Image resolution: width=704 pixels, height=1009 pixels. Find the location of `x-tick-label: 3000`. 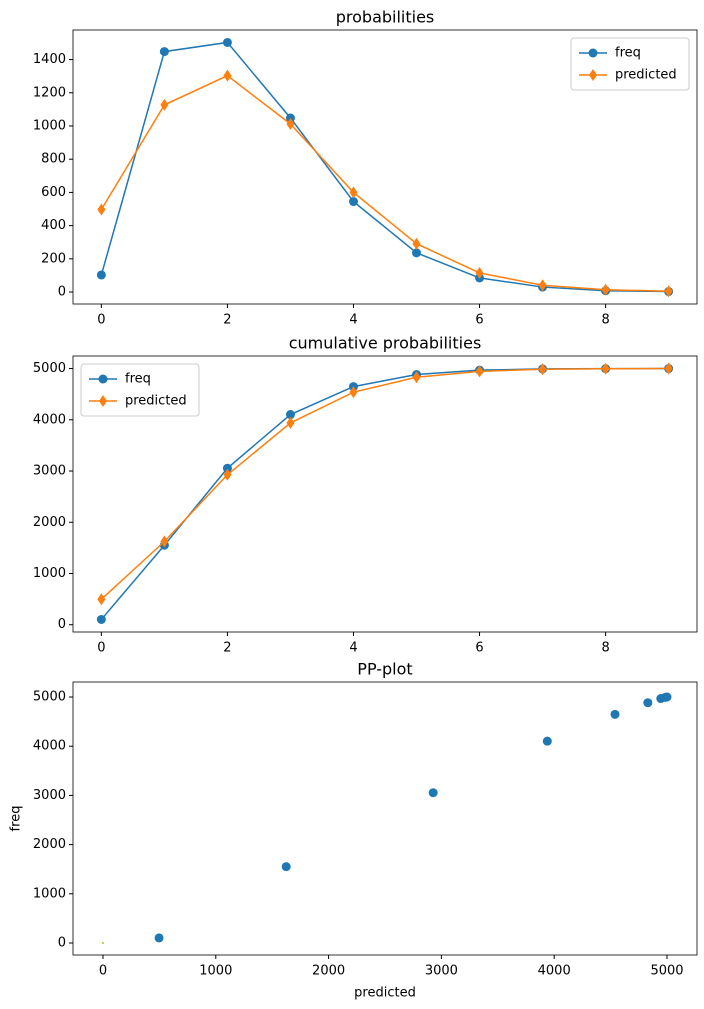

x-tick-label: 3000 is located at coordinates (441, 971).